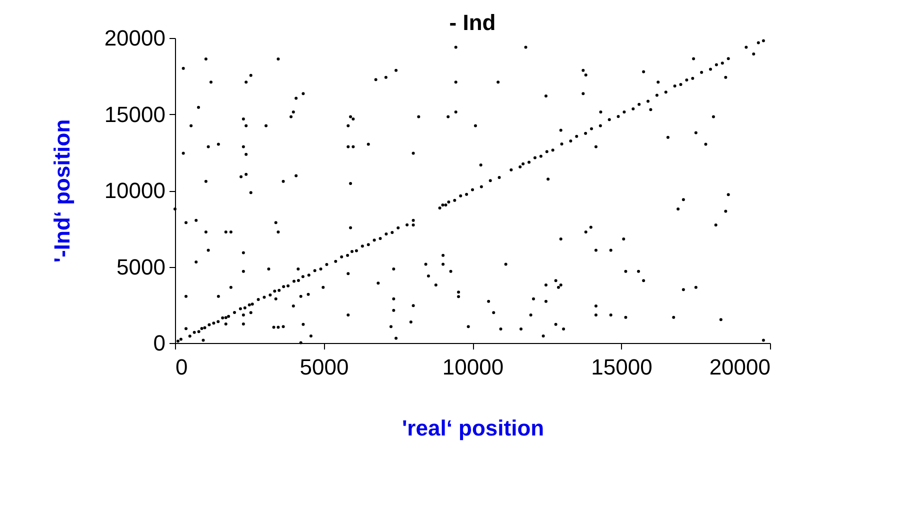 The image size is (911, 518). What do you see at coordinates (473, 367) in the screenshot?
I see `x-tick-label: 10000` at bounding box center [473, 367].